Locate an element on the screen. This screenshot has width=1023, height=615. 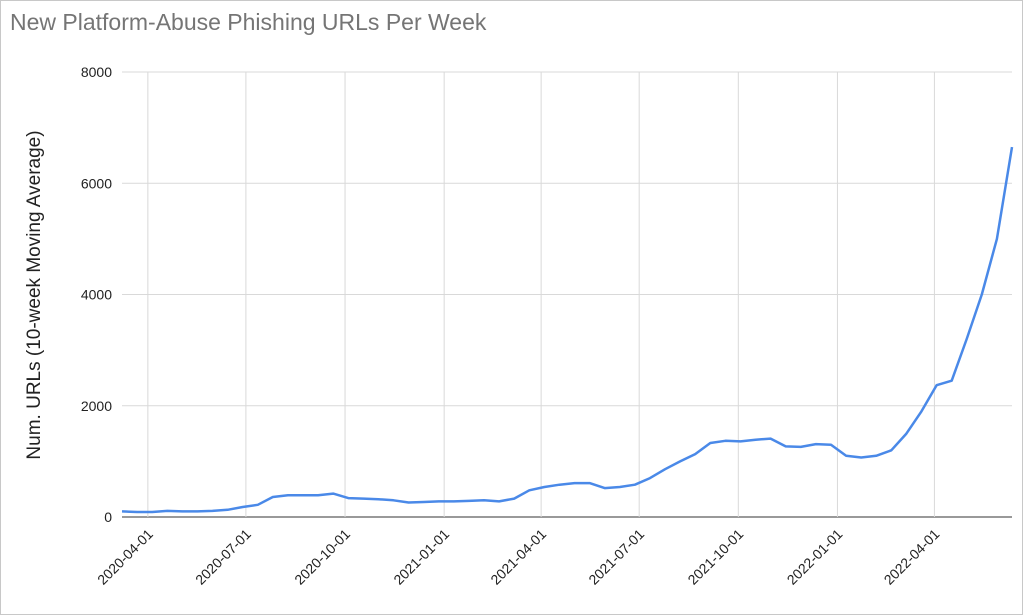
y-tick-label: 0 is located at coordinates (108, 517).